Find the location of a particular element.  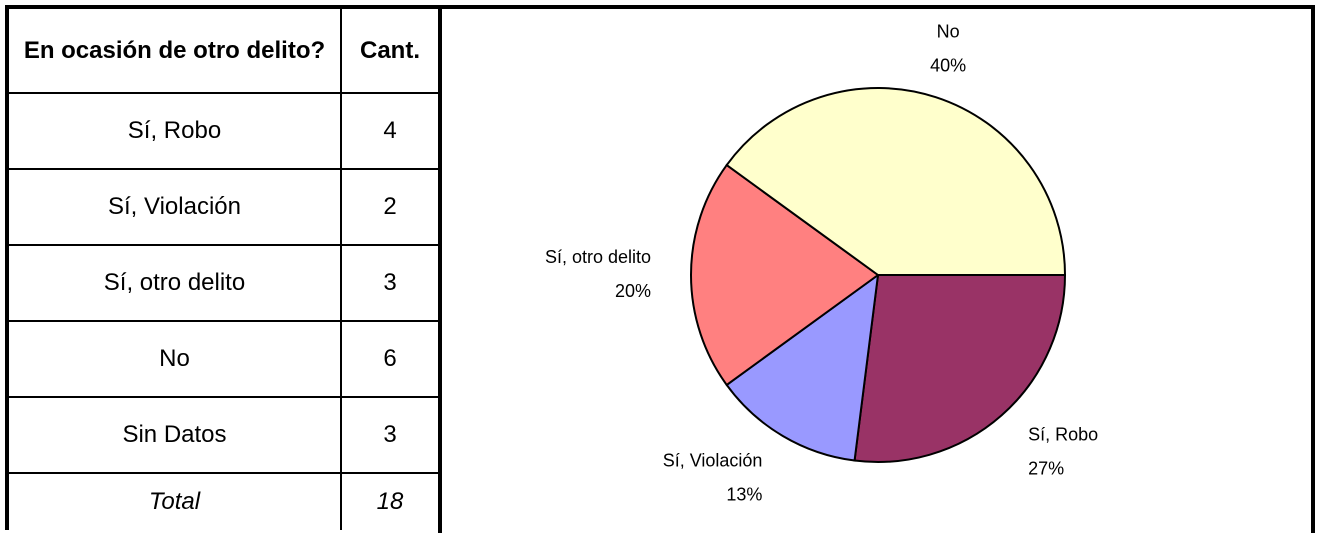

cell: 4 is located at coordinates (390, 131).